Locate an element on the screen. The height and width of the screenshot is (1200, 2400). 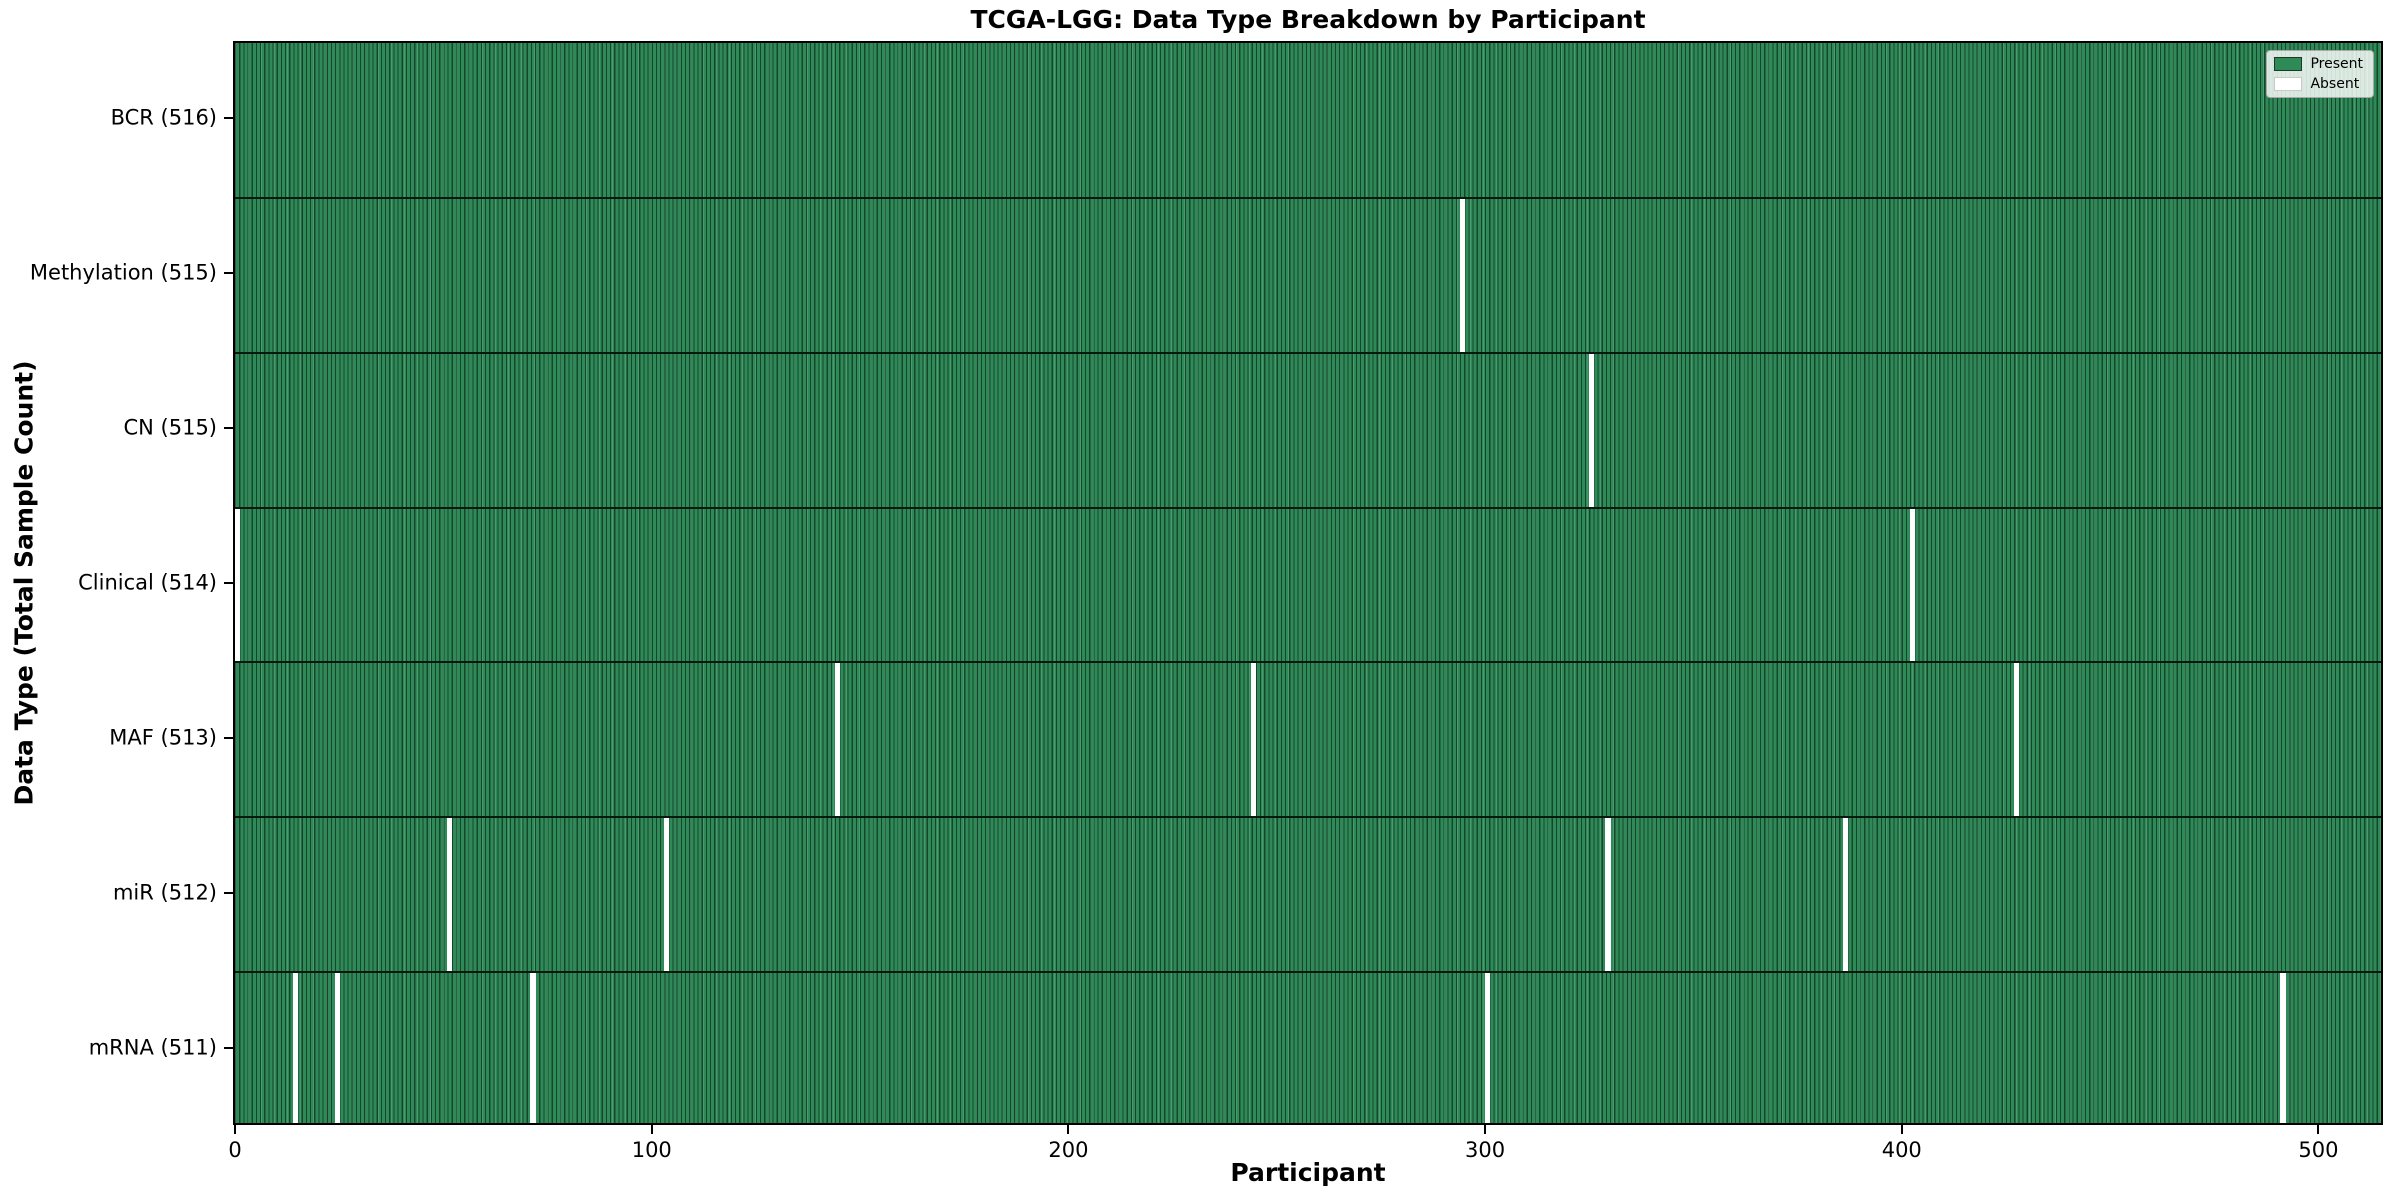
legend-entry-present: Present is located at coordinates (2318, 64).